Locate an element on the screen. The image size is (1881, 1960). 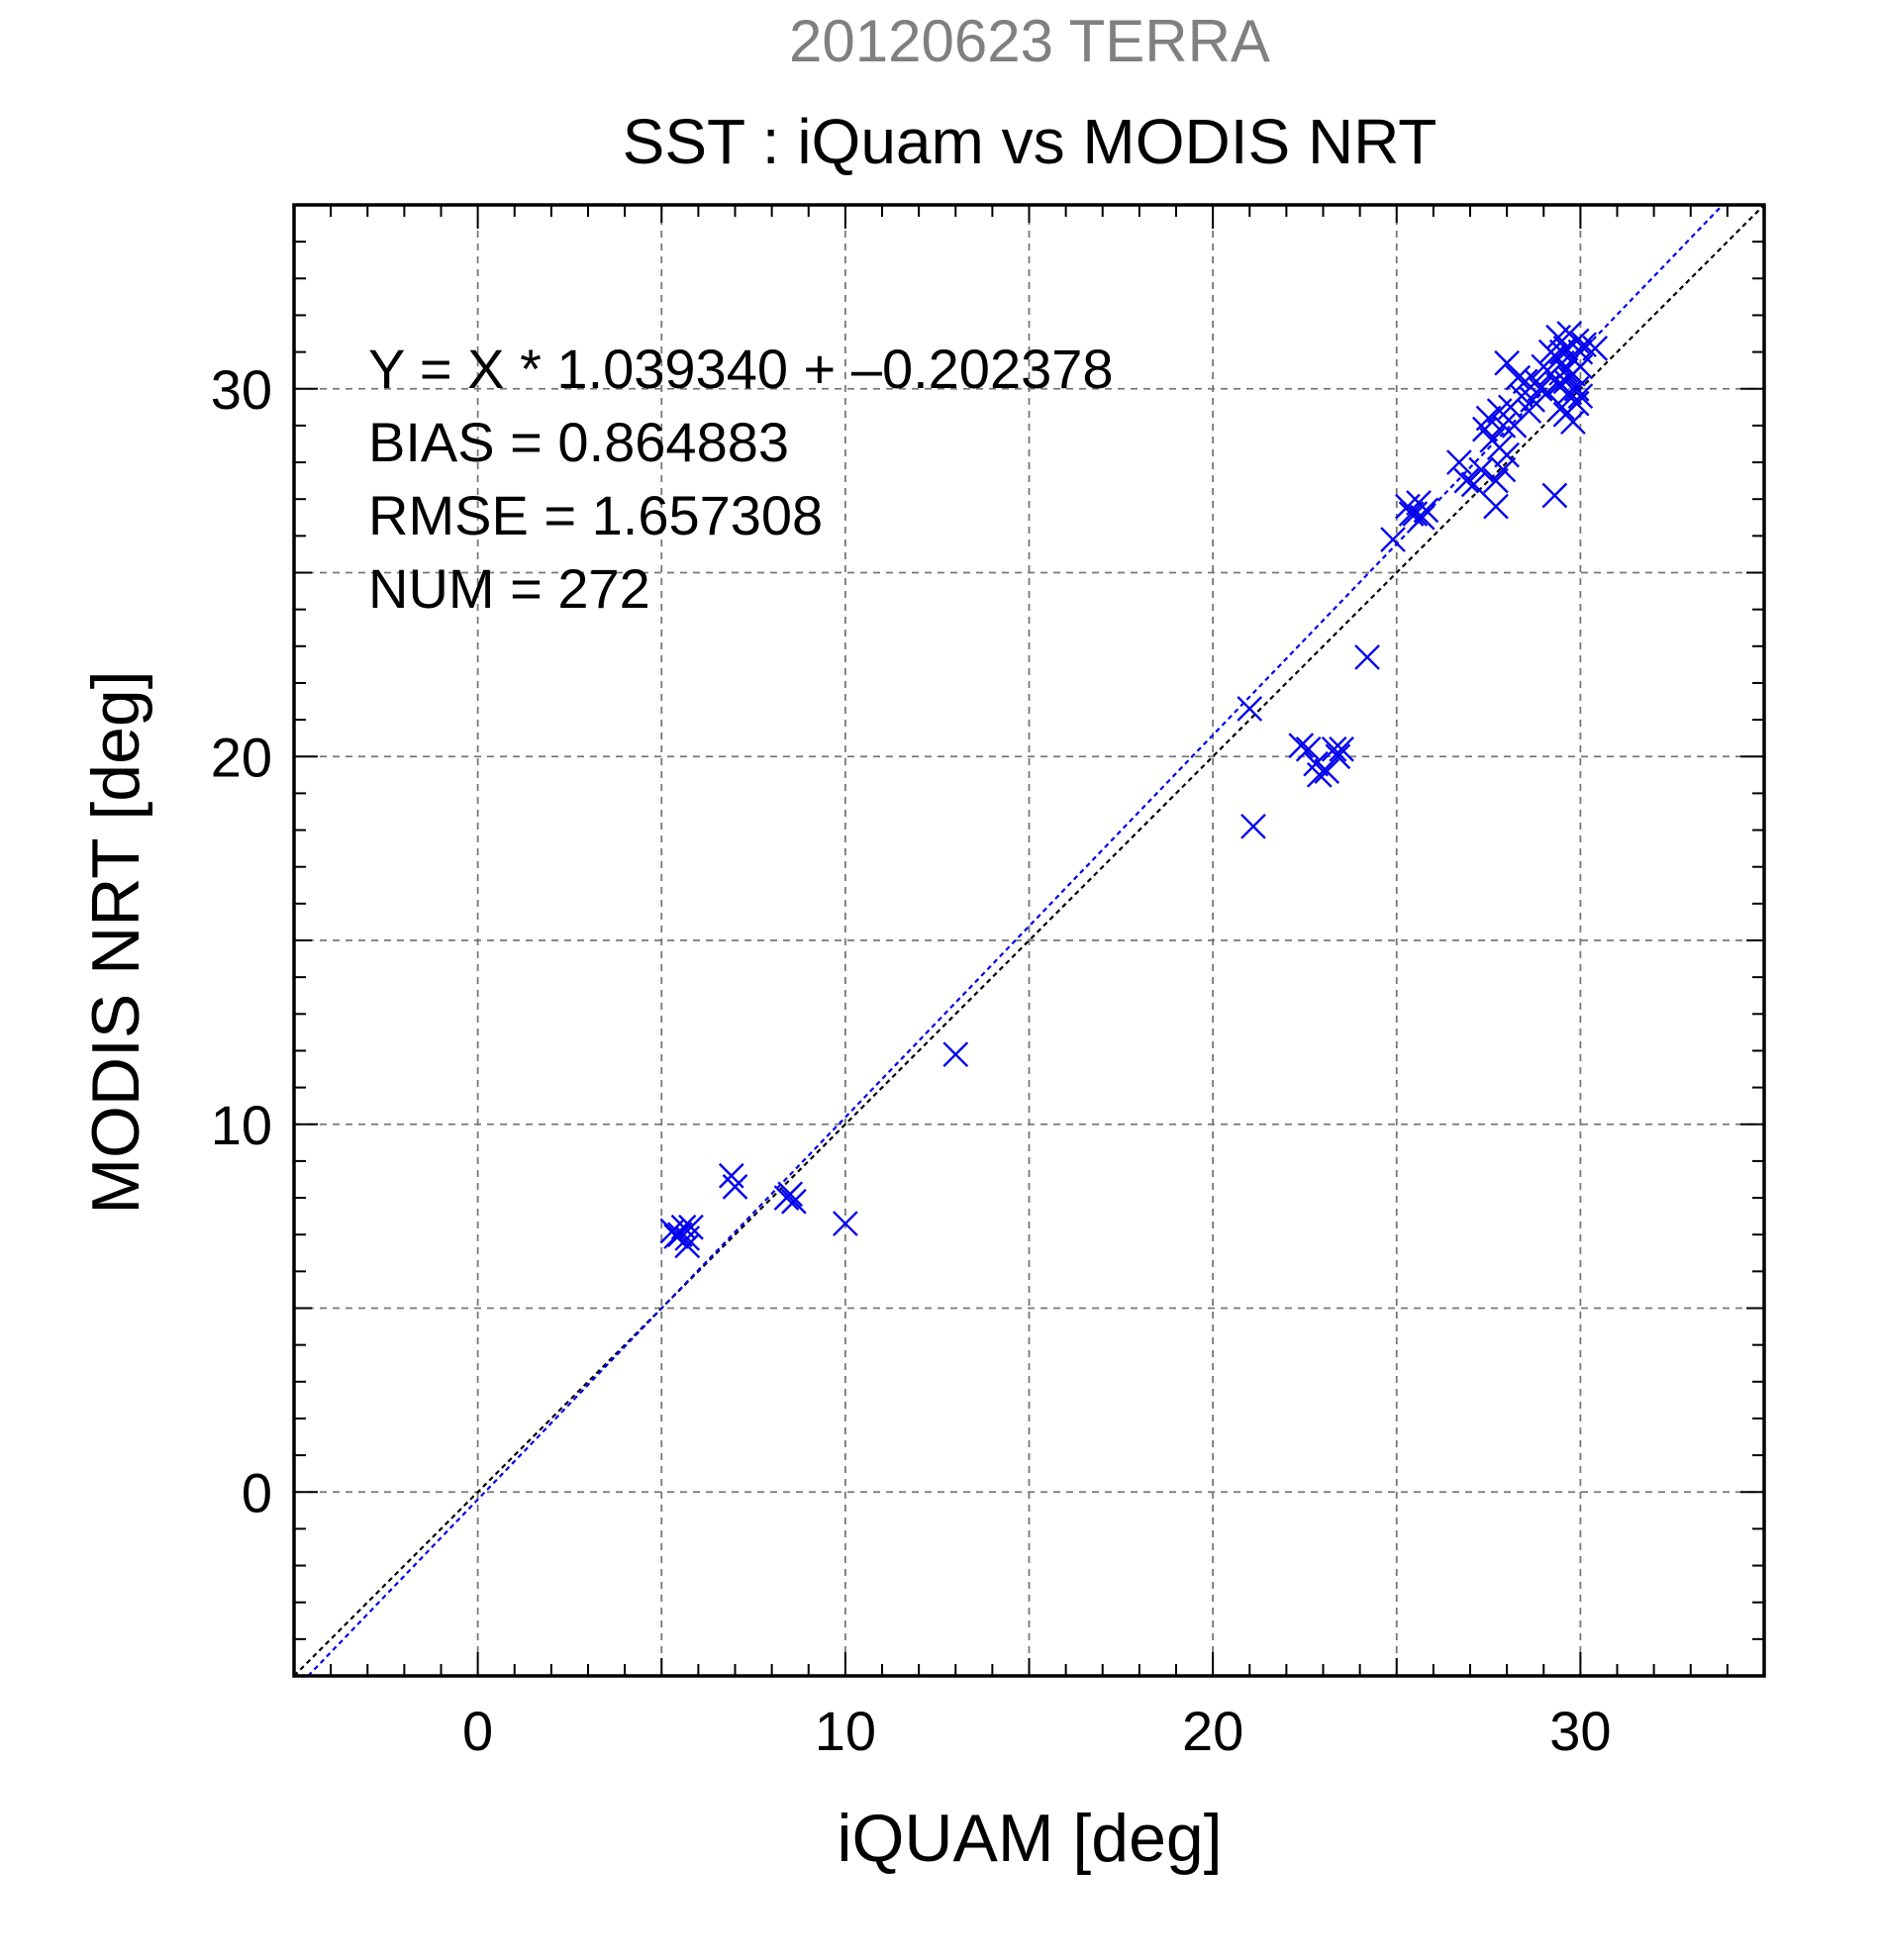
y-axis-label: MODIS NRT [deg] is located at coordinates (115, 942).